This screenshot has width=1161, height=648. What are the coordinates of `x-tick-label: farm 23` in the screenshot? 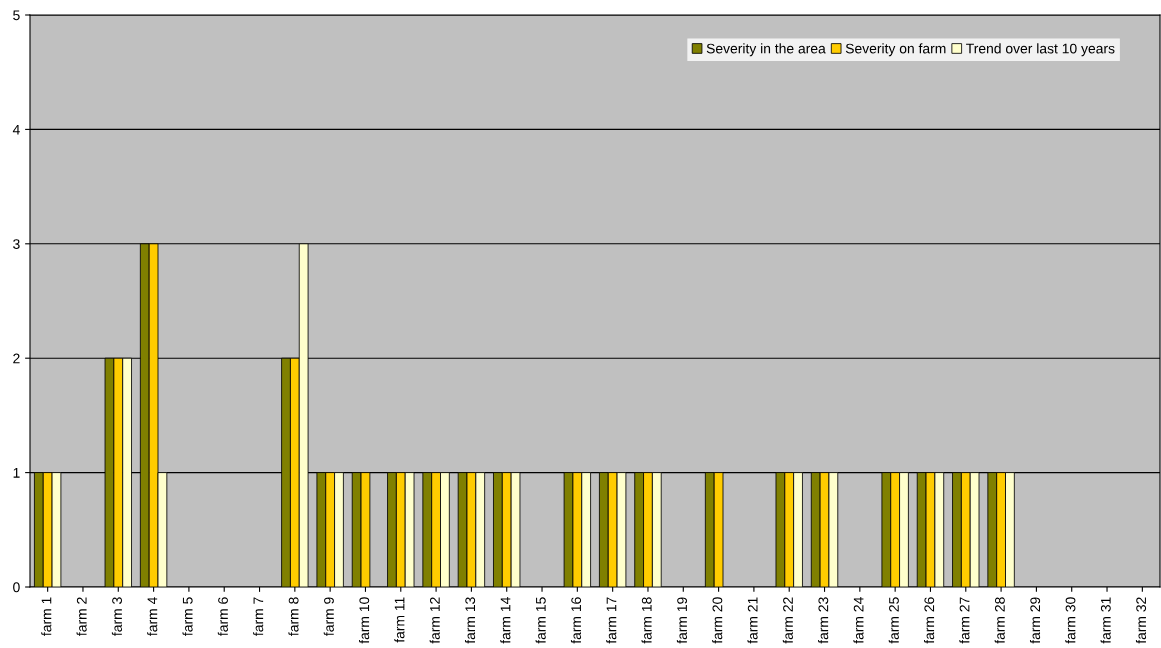 It's located at (823, 620).